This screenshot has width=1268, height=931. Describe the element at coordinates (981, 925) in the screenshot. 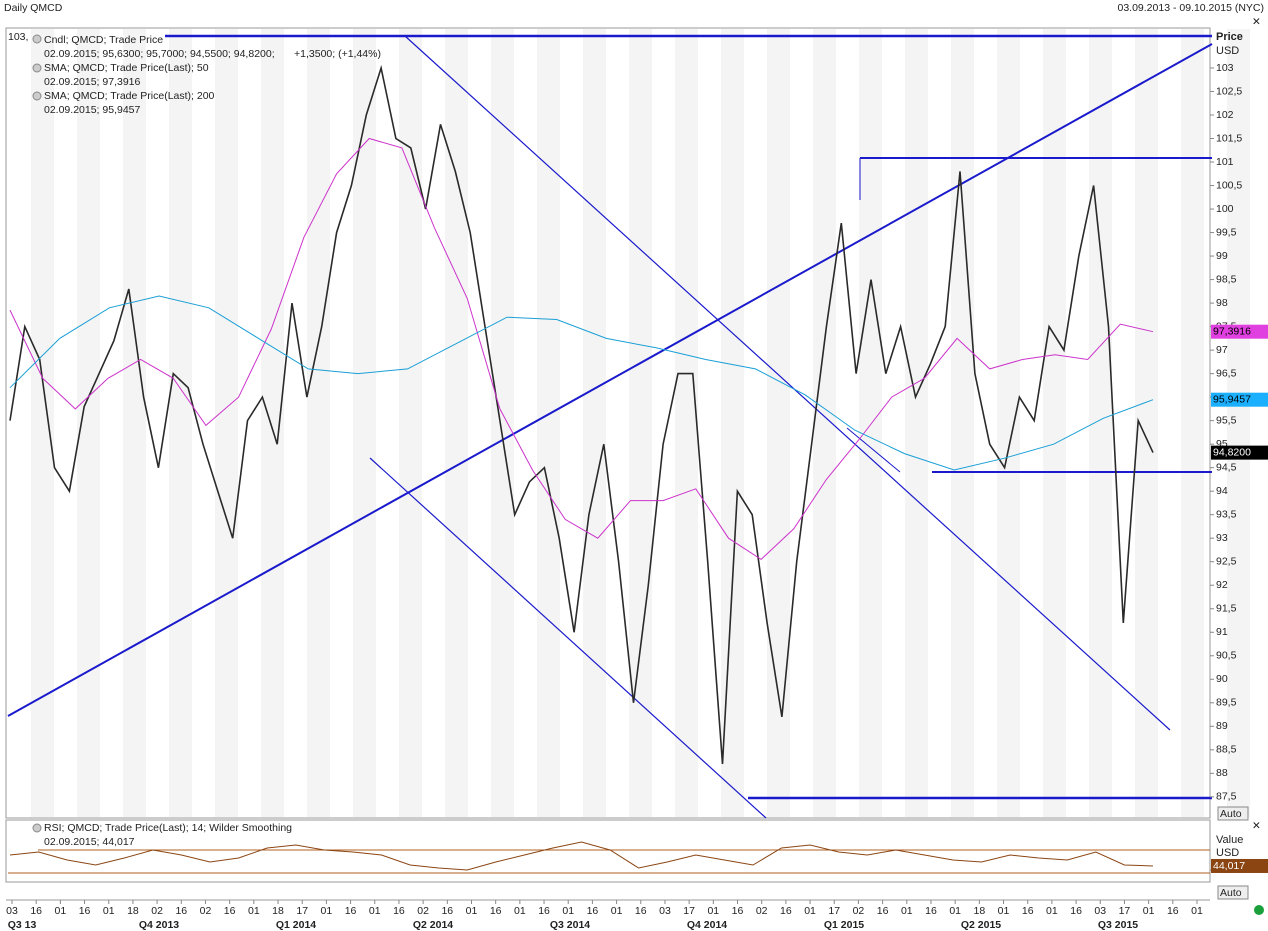

I see `quarter-label: Q2 2015` at that location.